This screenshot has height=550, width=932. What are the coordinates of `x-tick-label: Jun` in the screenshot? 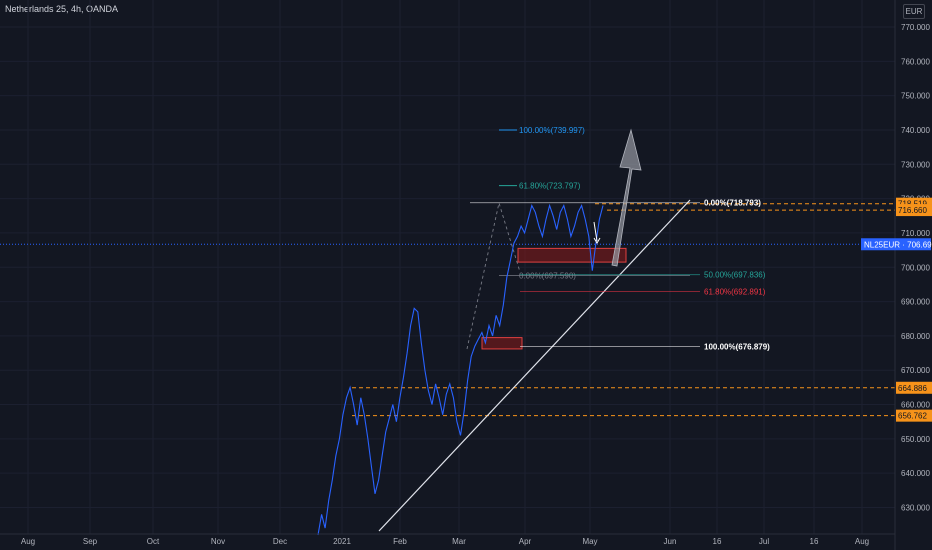 It's located at (670, 541).